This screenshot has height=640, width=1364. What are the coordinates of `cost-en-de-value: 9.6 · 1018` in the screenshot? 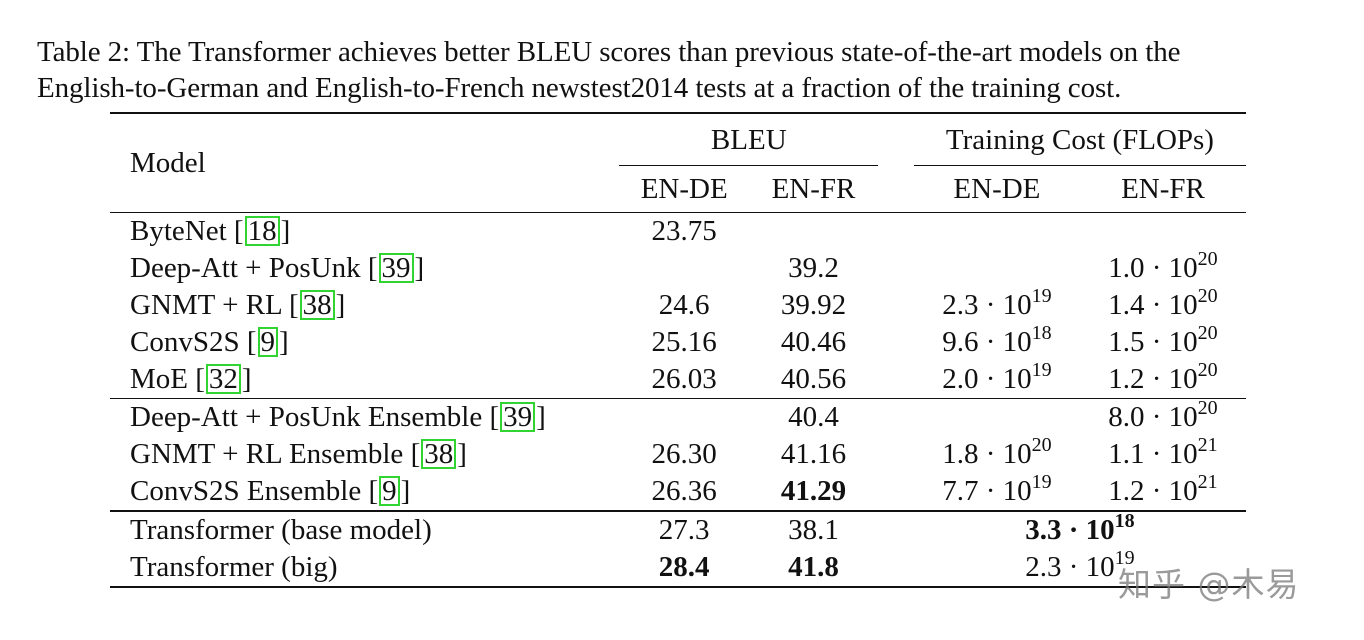 It's located at (997, 341).